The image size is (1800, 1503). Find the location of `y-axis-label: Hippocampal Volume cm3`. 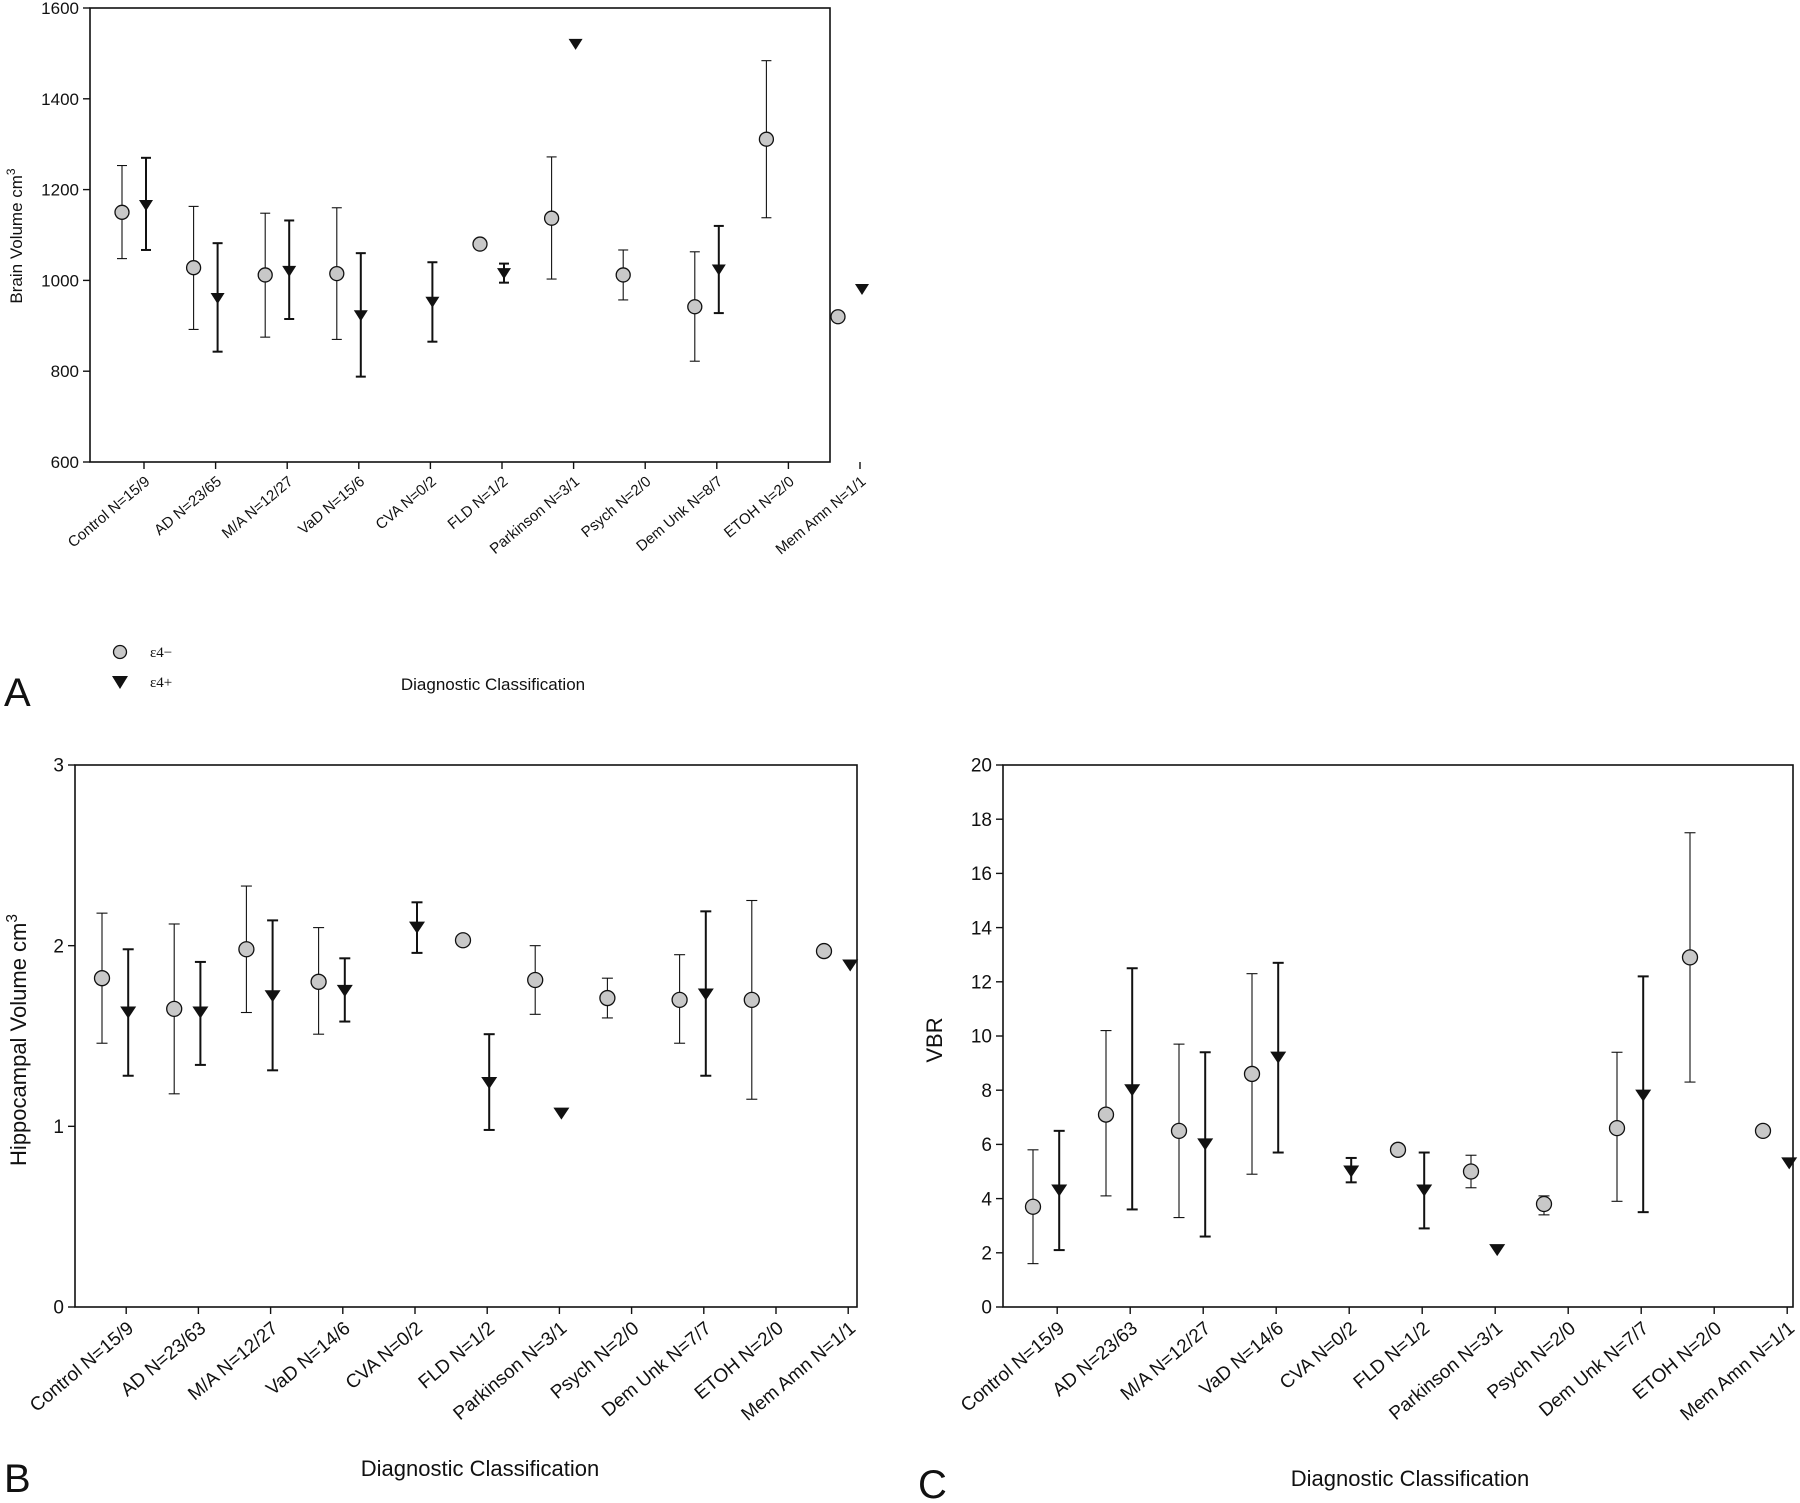

y-axis-label: Hippocampal Volume cm3 is located at coordinates (17, 1040).